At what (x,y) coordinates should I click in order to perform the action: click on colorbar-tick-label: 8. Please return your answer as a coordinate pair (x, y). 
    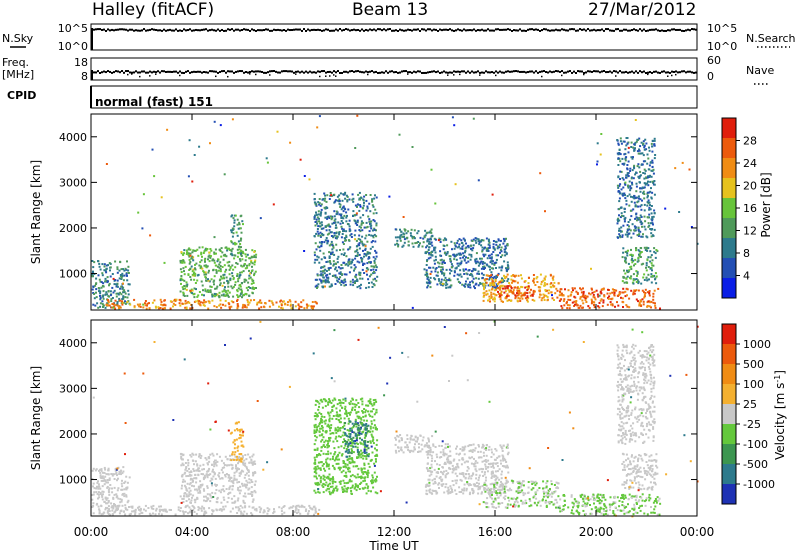
    Looking at the image, I should click on (746, 253).